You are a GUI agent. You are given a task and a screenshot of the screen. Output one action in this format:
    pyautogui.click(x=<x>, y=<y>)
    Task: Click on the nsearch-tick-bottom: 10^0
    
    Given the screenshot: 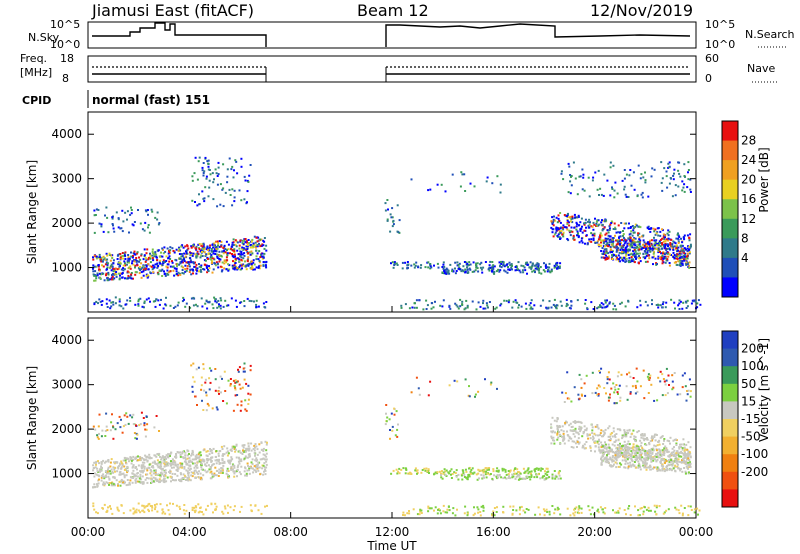 What is the action you would take?
    pyautogui.click(x=720, y=44)
    